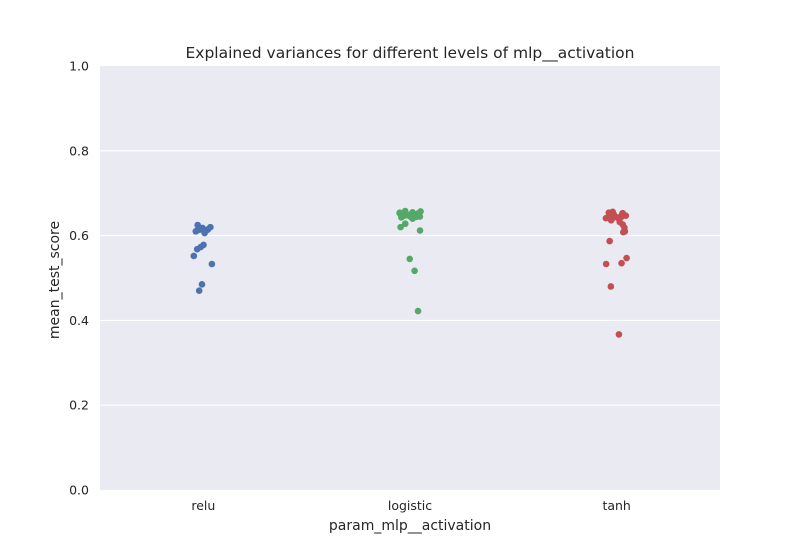 Image resolution: width=800 pixels, height=550 pixels. I want to click on y-tick-label: 0.0, so click(79, 490).